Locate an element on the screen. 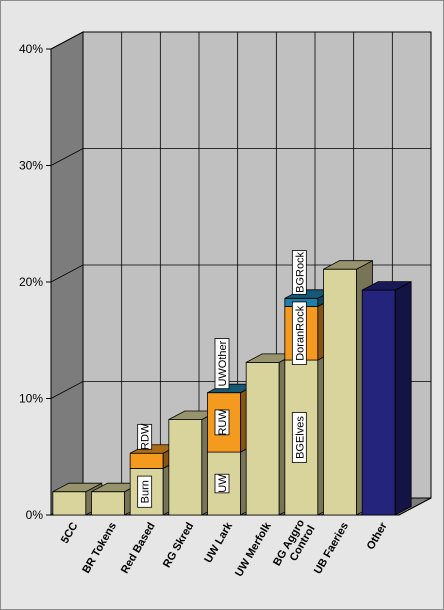 This screenshot has height=610, width=444. category-label: UW Merfolk is located at coordinates (253, 549).